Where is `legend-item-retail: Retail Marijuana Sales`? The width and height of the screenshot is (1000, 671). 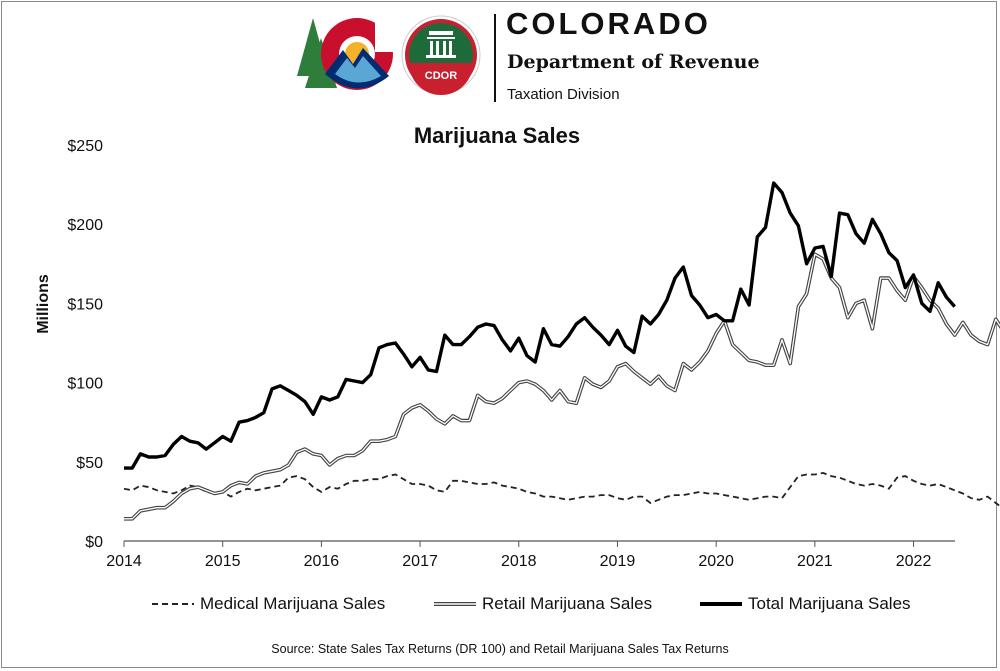 legend-item-retail: Retail Marijuana Sales is located at coordinates (543, 604).